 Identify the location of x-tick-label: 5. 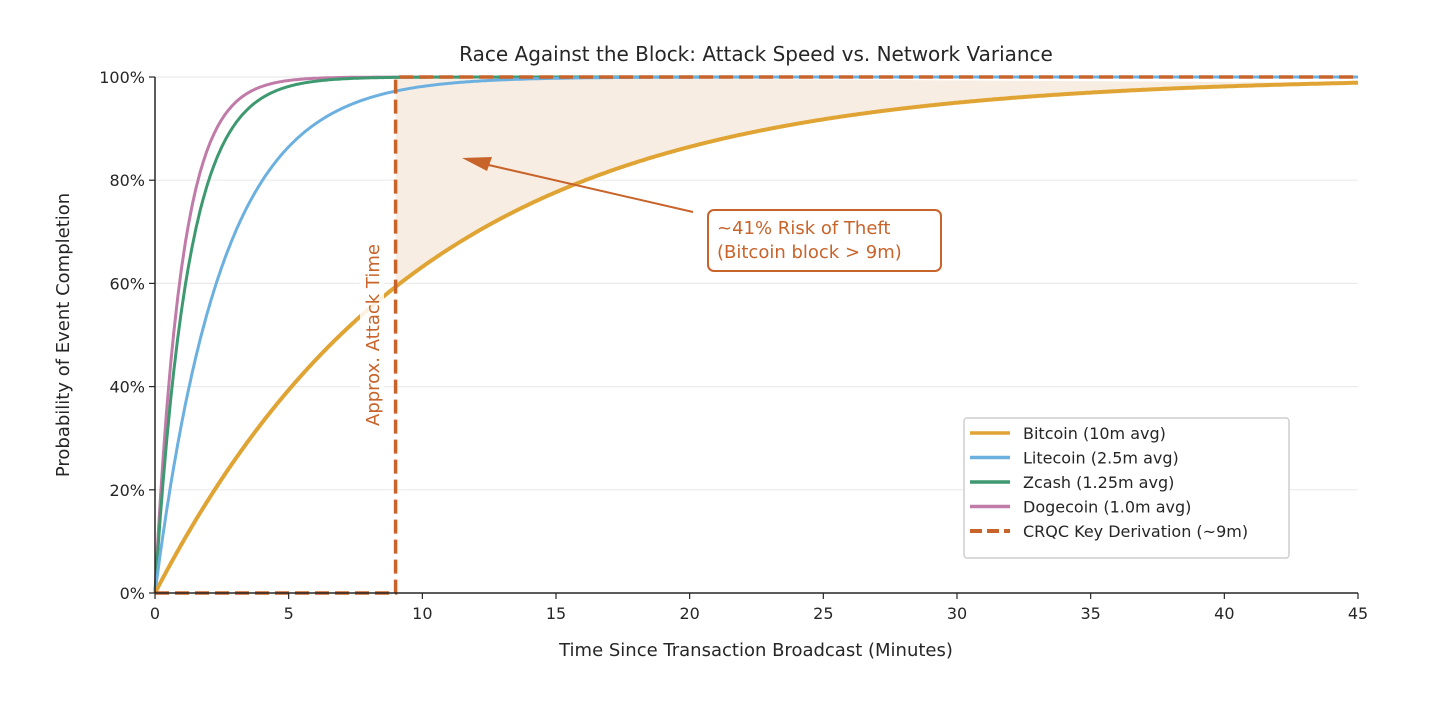
(289, 613).